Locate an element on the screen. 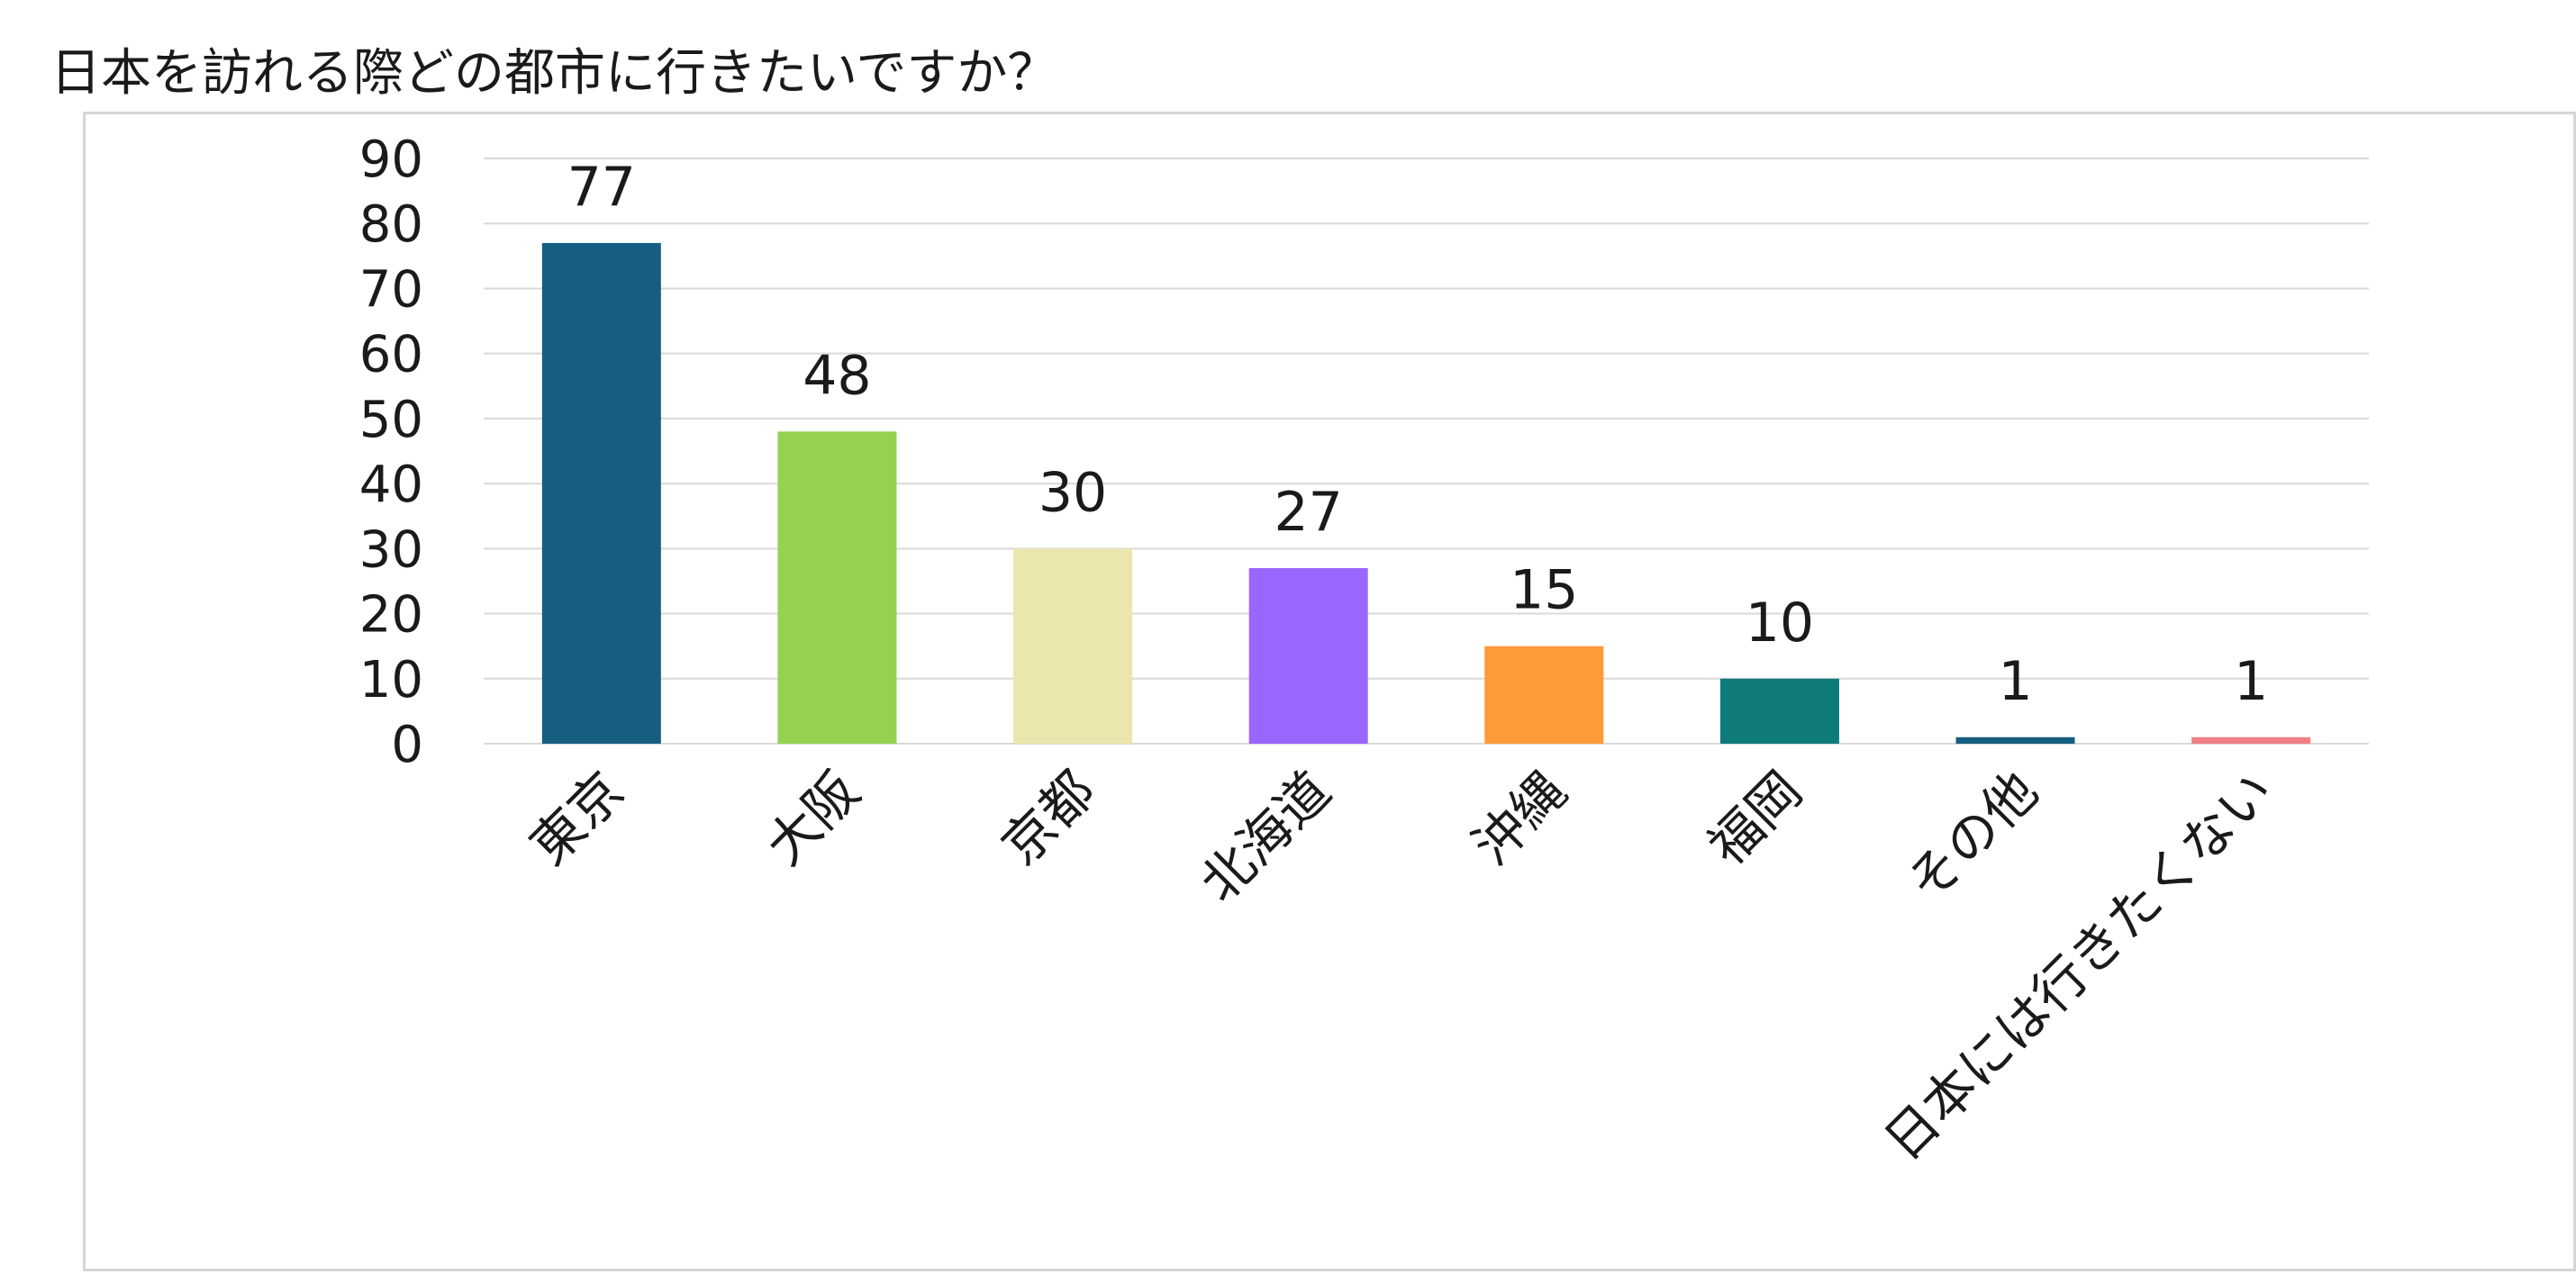 This screenshot has height=1274, width=2576. data-label: 77 is located at coordinates (601, 187).